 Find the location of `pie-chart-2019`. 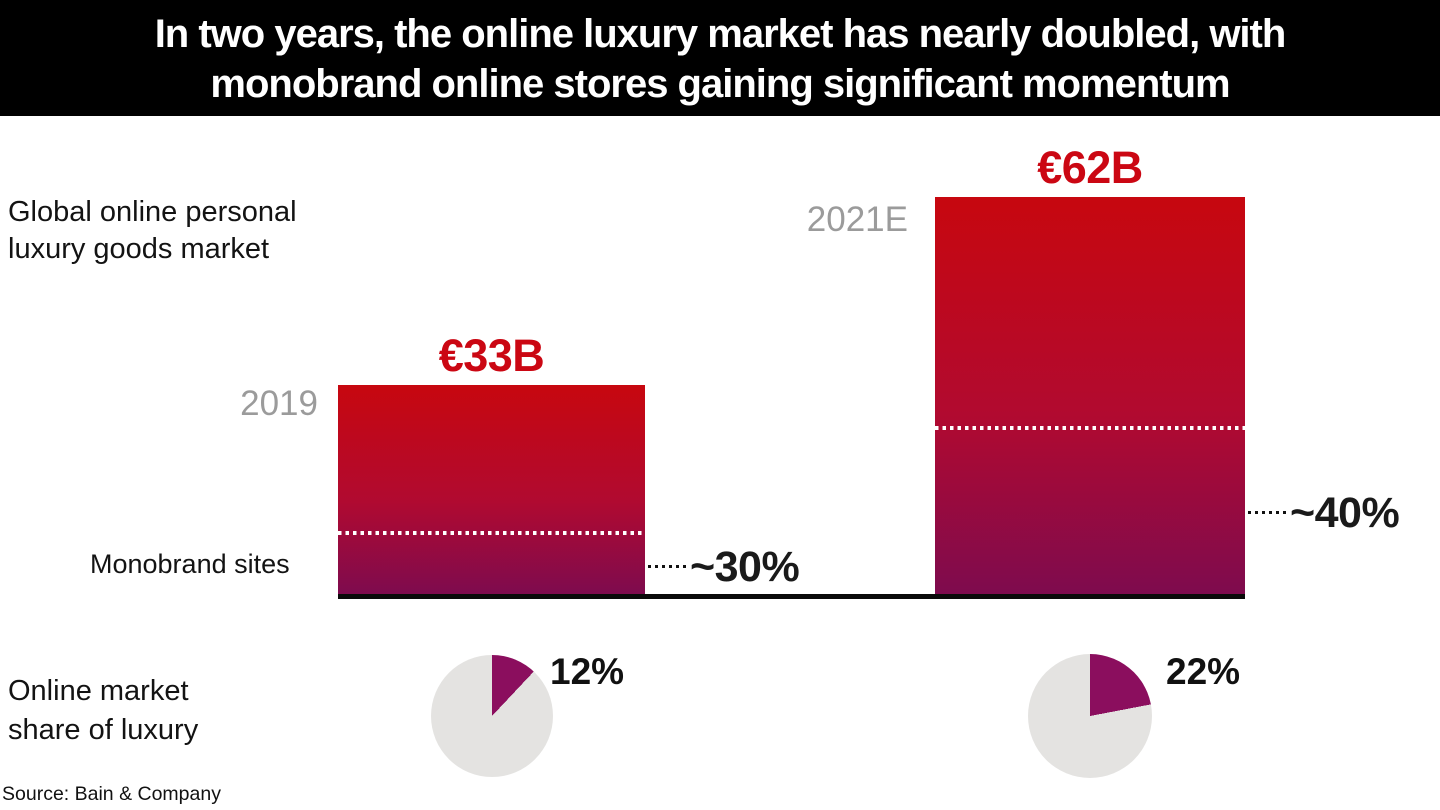

pie-chart-2019 is located at coordinates (492, 716).